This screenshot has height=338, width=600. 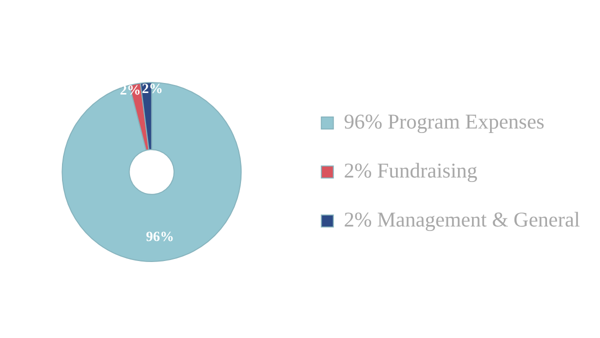 What do you see at coordinates (160, 238) in the screenshot?
I see `data-label: 96%` at bounding box center [160, 238].